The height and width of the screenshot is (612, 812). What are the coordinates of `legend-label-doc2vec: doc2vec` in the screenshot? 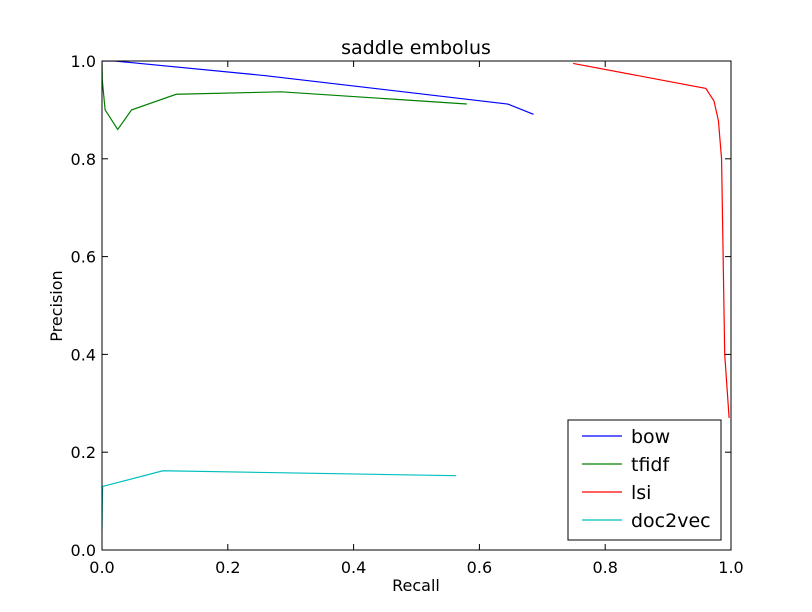 It's located at (671, 521).